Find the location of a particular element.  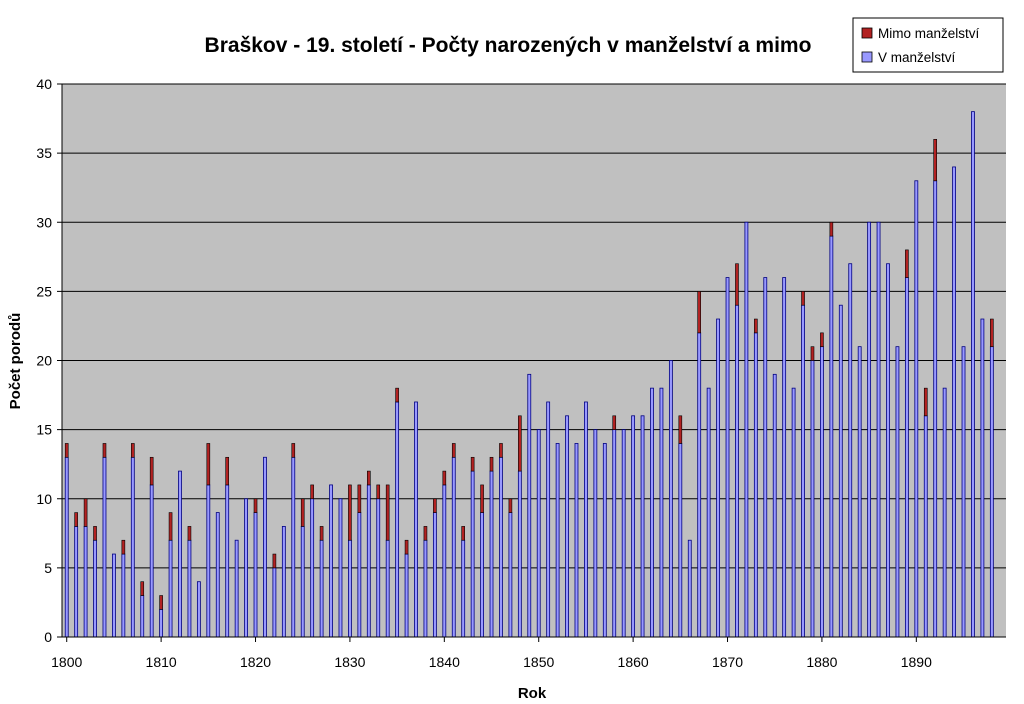

y-axis-title: Počet porodů is located at coordinates (15, 361).